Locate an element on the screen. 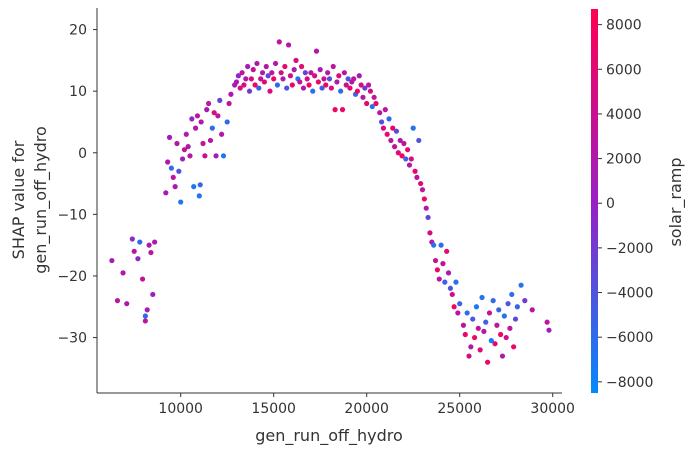 This screenshot has height=453, width=692. x-tick-label: 15000 is located at coordinates (273, 409).